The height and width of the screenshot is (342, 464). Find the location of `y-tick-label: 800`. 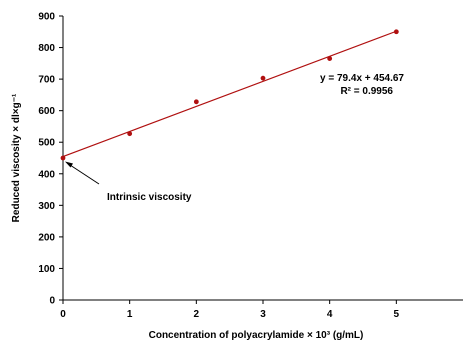

y-tick-label: 800 is located at coordinates (46, 48).